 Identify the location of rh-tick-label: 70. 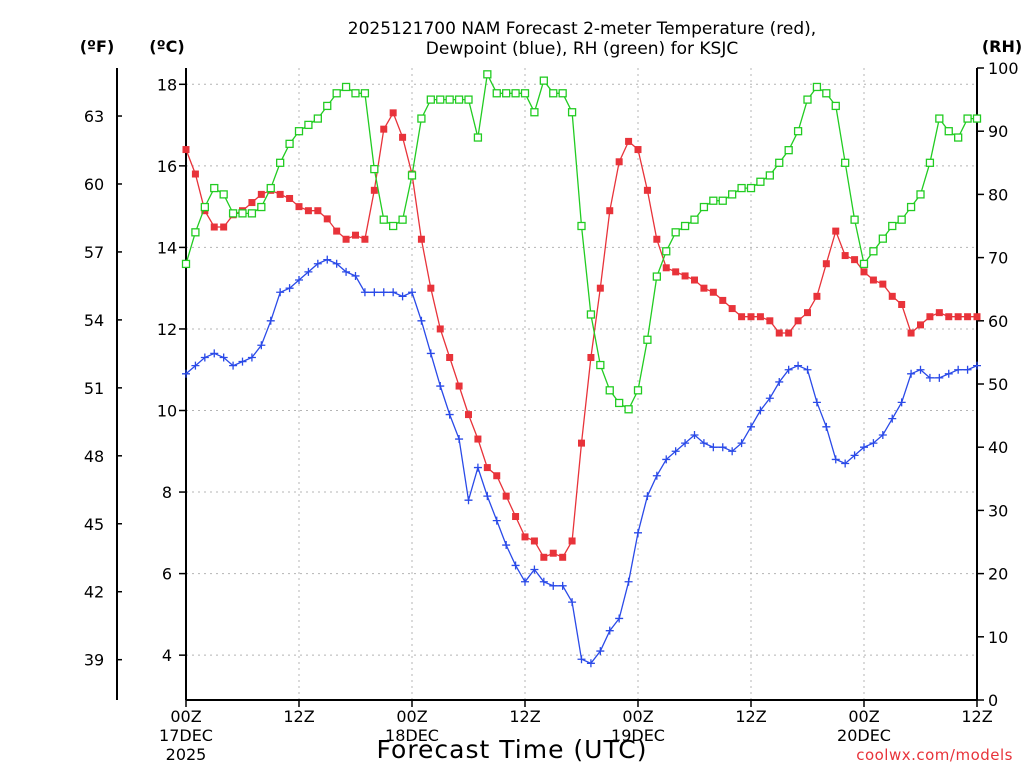
(998, 258).